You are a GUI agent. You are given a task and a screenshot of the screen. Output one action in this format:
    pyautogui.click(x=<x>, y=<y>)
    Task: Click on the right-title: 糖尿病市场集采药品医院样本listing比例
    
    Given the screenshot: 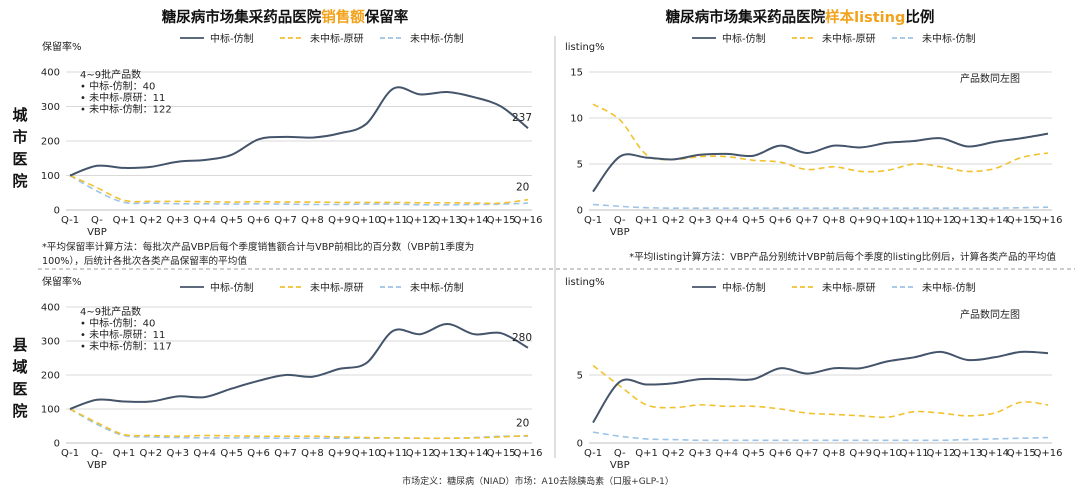 What is the action you would take?
    pyautogui.click(x=800, y=17)
    